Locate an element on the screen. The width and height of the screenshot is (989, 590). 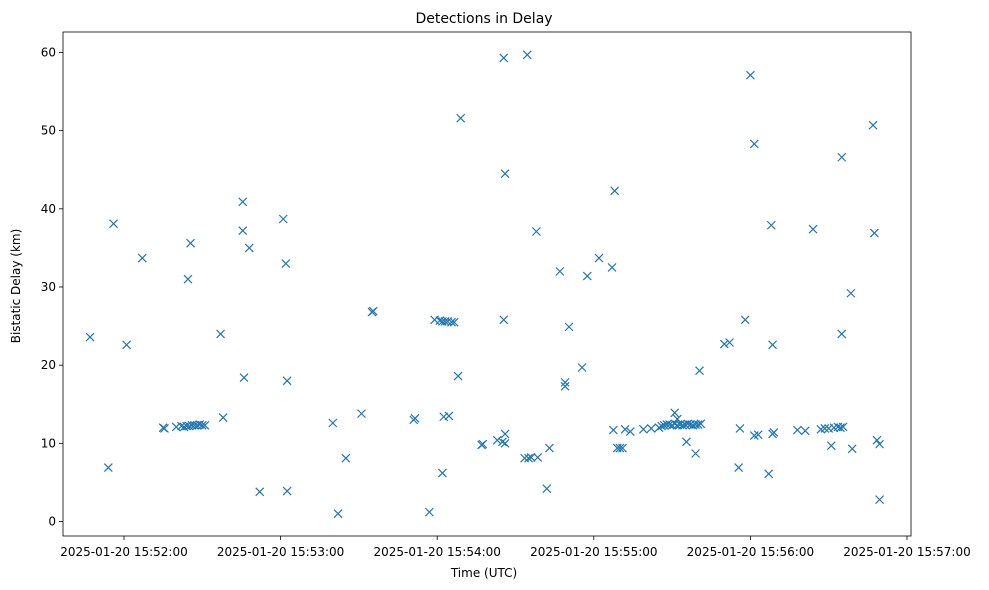
x-tick-label: 2025-01-20 15:54:00 is located at coordinates (436, 552).